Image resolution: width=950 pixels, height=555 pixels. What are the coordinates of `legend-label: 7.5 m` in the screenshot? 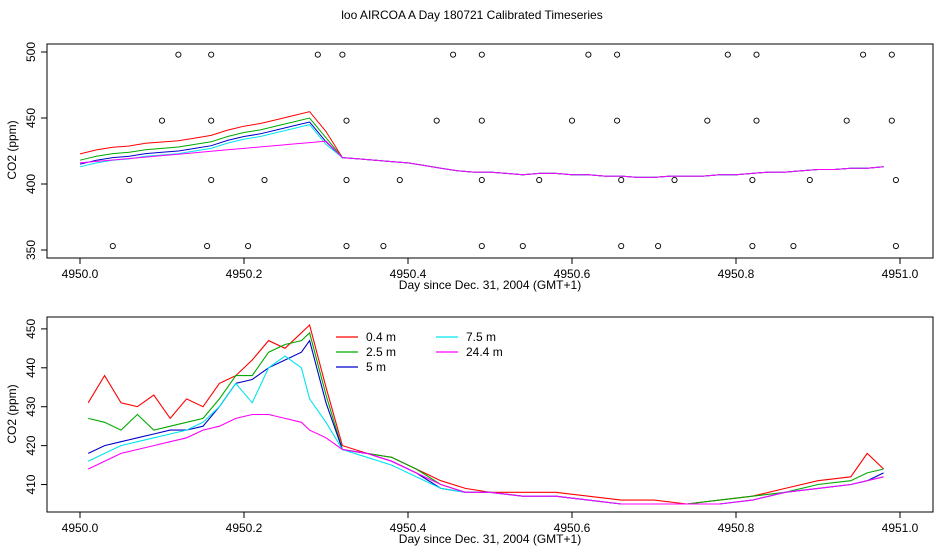 It's located at (481, 337).